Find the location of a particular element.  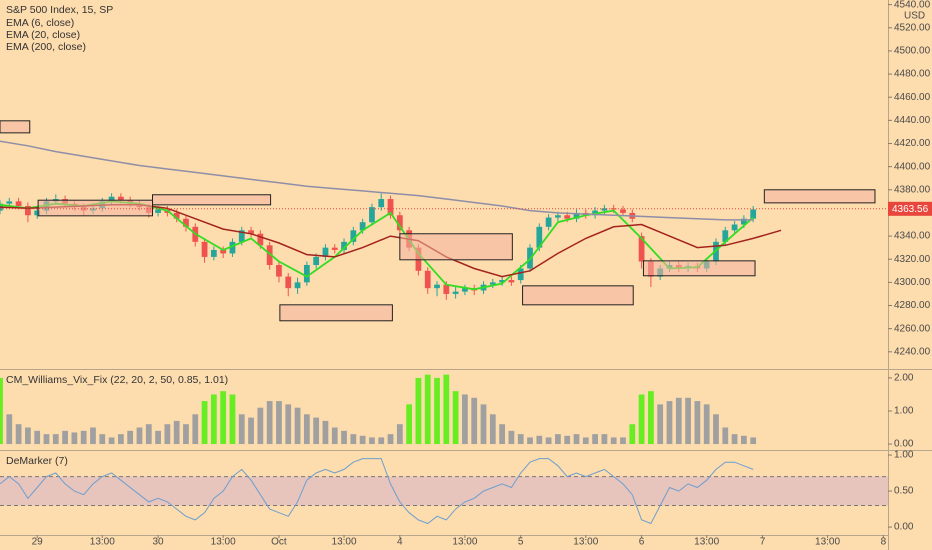

y-tick-label: 2.00 is located at coordinates (904, 378).